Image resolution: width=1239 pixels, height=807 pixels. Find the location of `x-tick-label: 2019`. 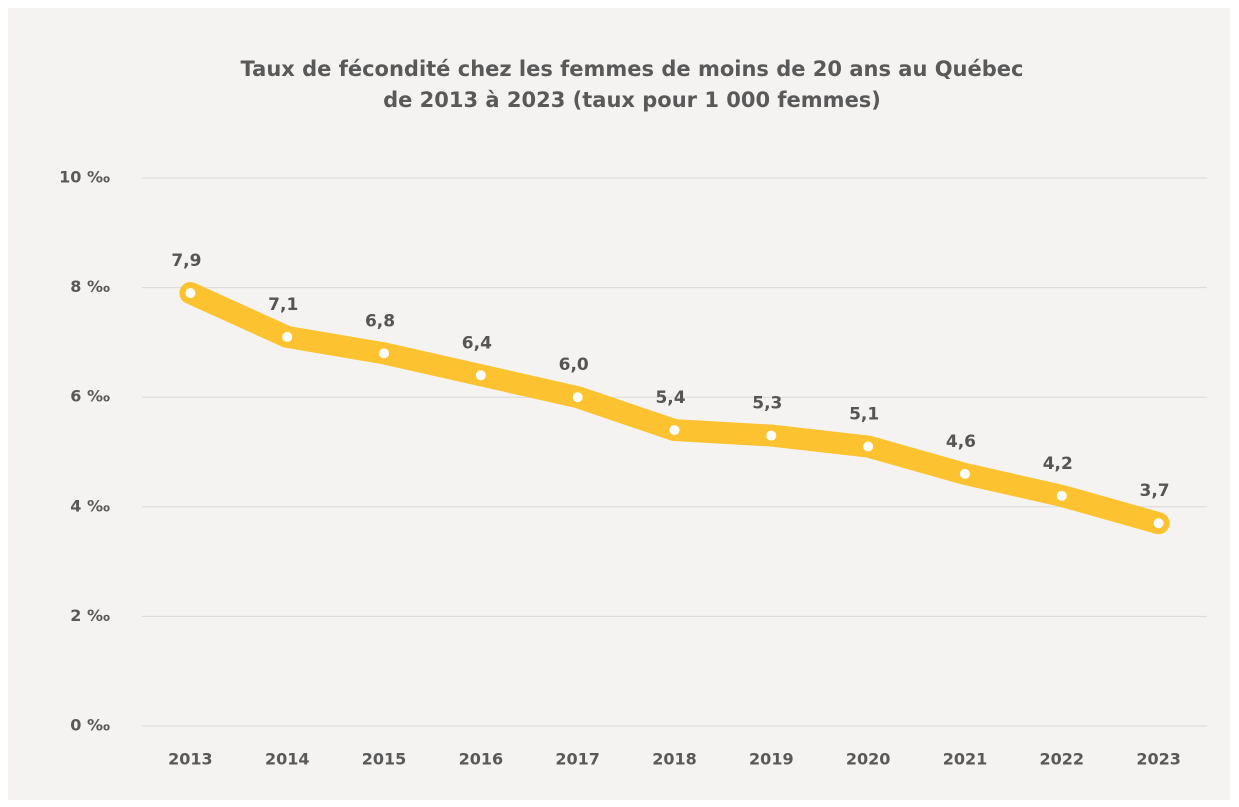

x-tick-label: 2019 is located at coordinates (771, 759).